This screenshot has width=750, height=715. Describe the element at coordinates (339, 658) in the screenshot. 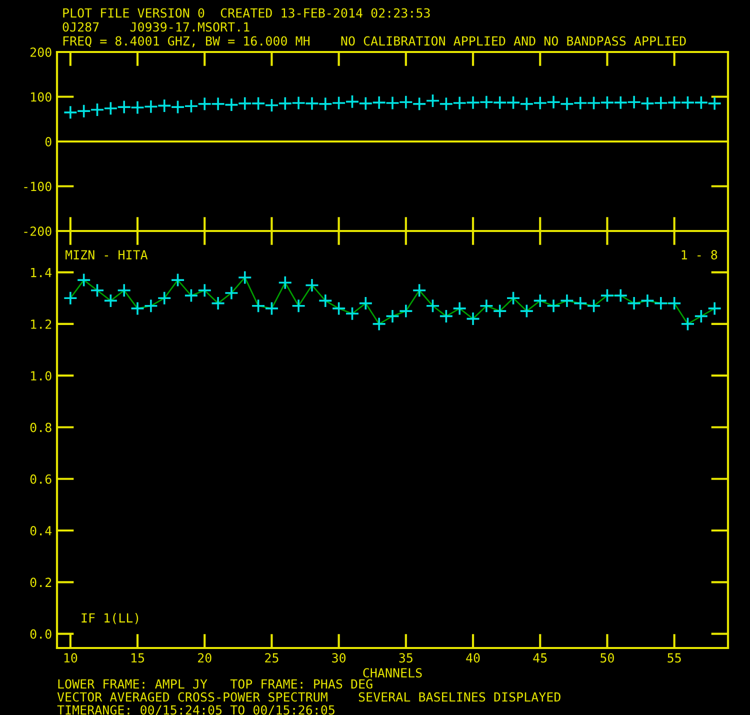

I see `x-tick-label: 30` at that location.